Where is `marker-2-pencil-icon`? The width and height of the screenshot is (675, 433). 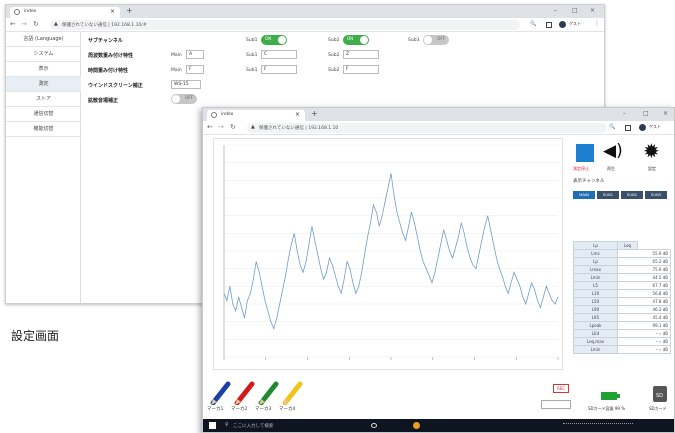
marker-2-pencil-icon is located at coordinates (244, 393).